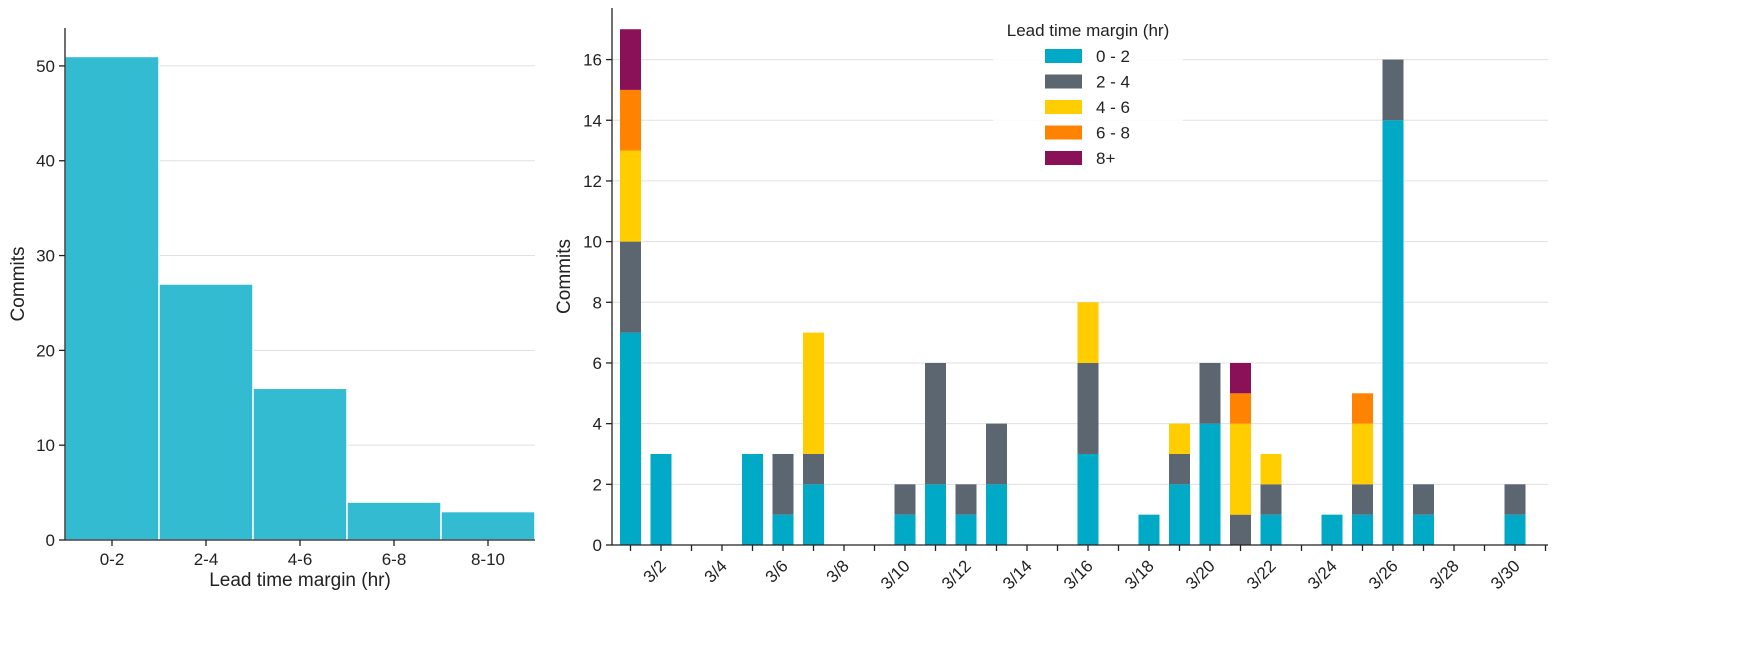 Image resolution: width=1760 pixels, height=670 pixels. What do you see at coordinates (597, 303) in the screenshot?
I see `right-y-ticks: 0 2 4 6 8 10 12 14 16` at bounding box center [597, 303].